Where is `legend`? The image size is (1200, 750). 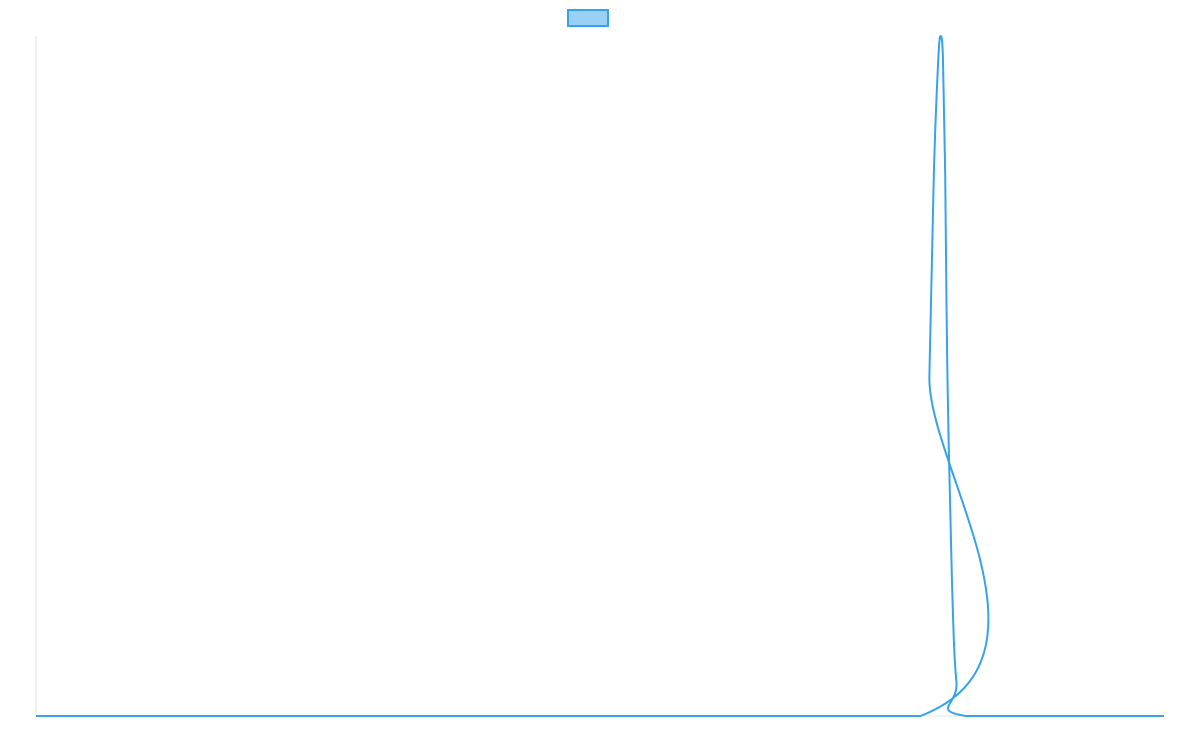
legend is located at coordinates (588, 18).